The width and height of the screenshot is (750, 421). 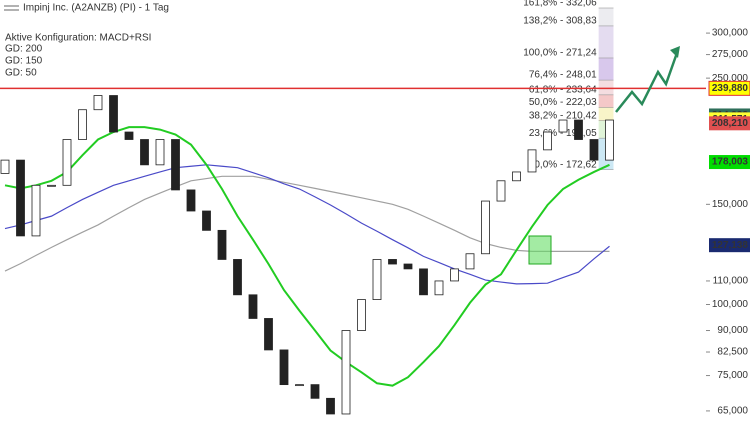 I want to click on y-tick-label: 250,000, so click(x=730, y=78).